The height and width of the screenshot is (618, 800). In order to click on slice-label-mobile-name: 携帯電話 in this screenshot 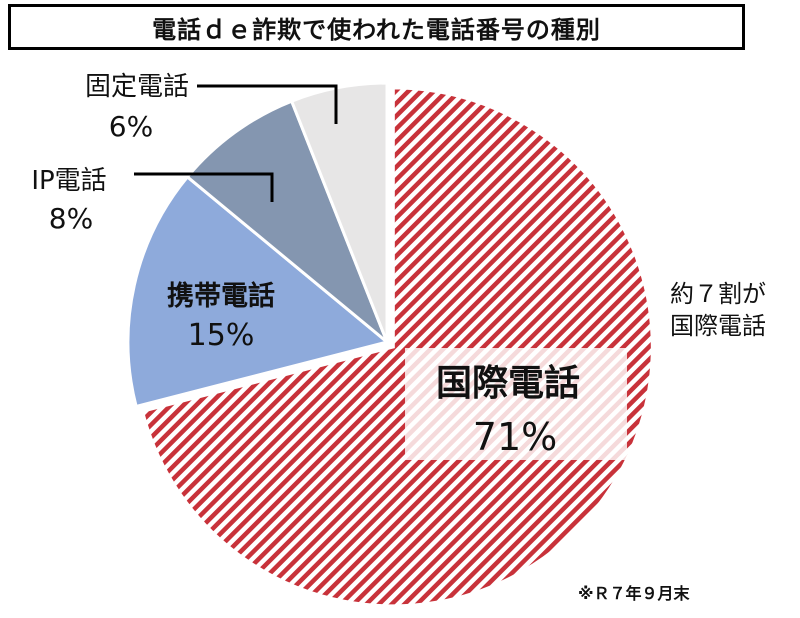, I will do `click(221, 296)`.